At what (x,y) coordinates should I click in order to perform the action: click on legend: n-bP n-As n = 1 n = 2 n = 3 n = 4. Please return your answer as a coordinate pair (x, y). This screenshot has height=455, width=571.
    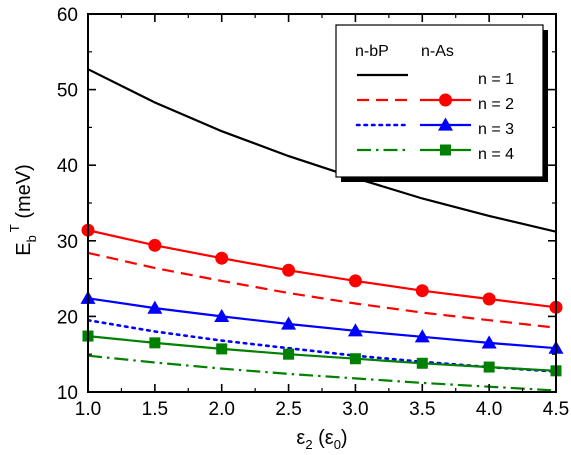
    Looking at the image, I should click on (441, 103).